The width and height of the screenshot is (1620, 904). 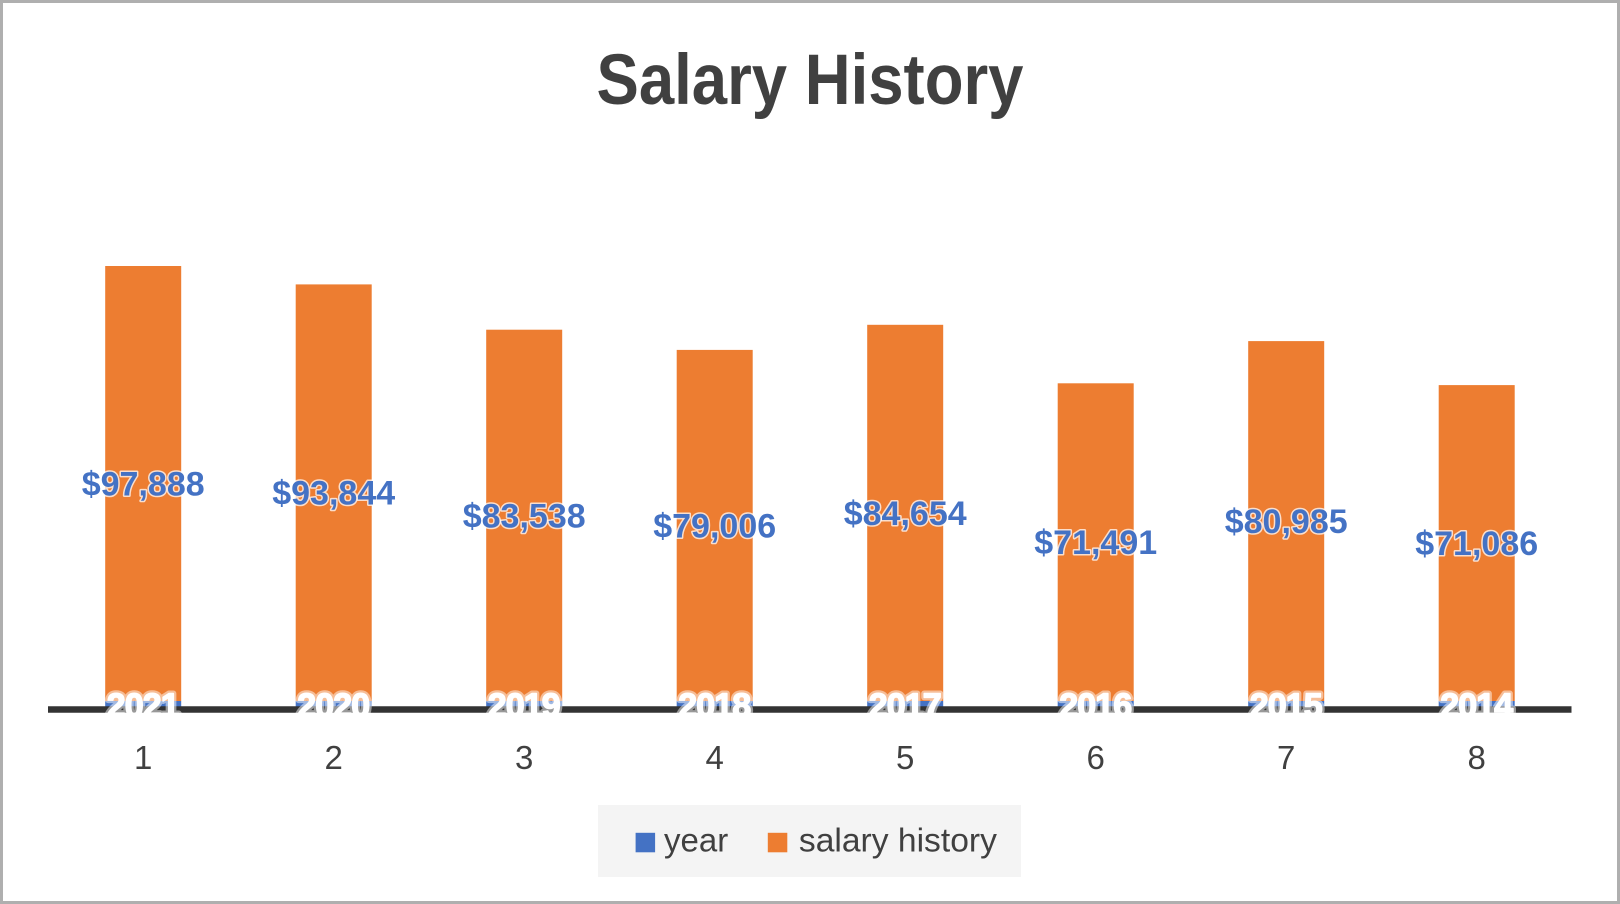 What do you see at coordinates (905, 706) in the screenshot?
I see `svg-text: 2017` at bounding box center [905, 706].